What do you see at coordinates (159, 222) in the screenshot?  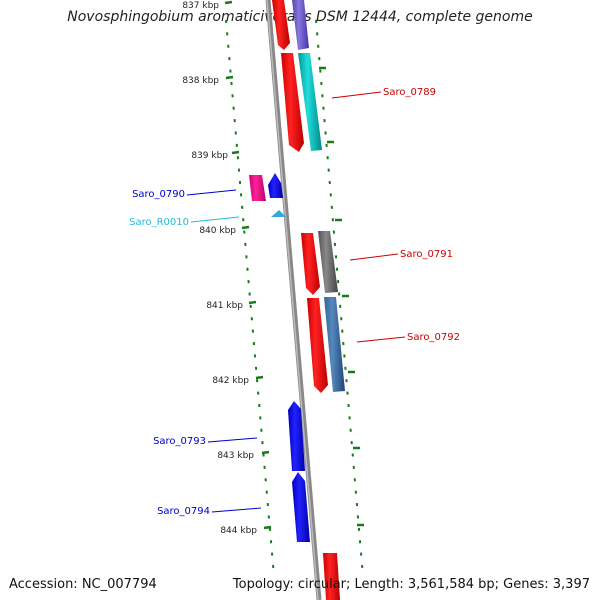 I see `gene-label: Saro_R0010` at bounding box center [159, 222].